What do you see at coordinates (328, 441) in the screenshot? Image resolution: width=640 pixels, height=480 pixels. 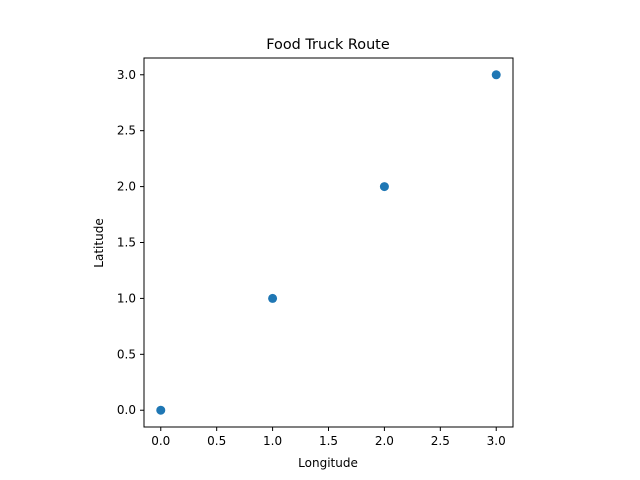 I see `x-tick-label: 1.5` at bounding box center [328, 441].